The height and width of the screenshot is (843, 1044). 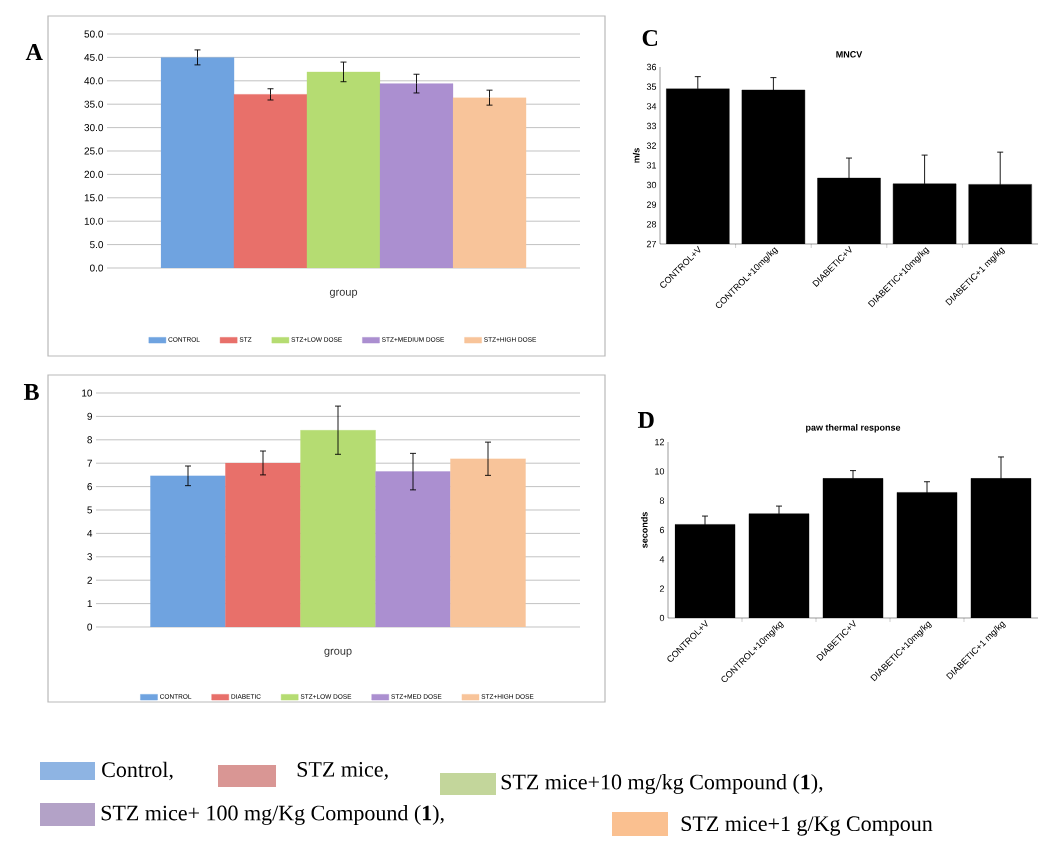 What do you see at coordinates (651, 126) in the screenshot?
I see `y-tick-label: 33` at bounding box center [651, 126].